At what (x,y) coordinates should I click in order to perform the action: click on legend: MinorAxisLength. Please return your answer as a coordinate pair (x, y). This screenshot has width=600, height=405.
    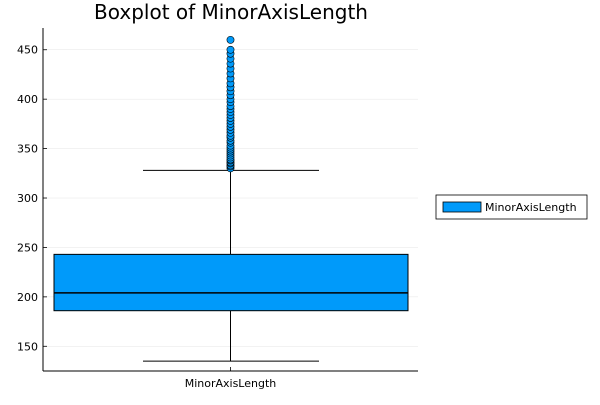
    Looking at the image, I should click on (511, 207).